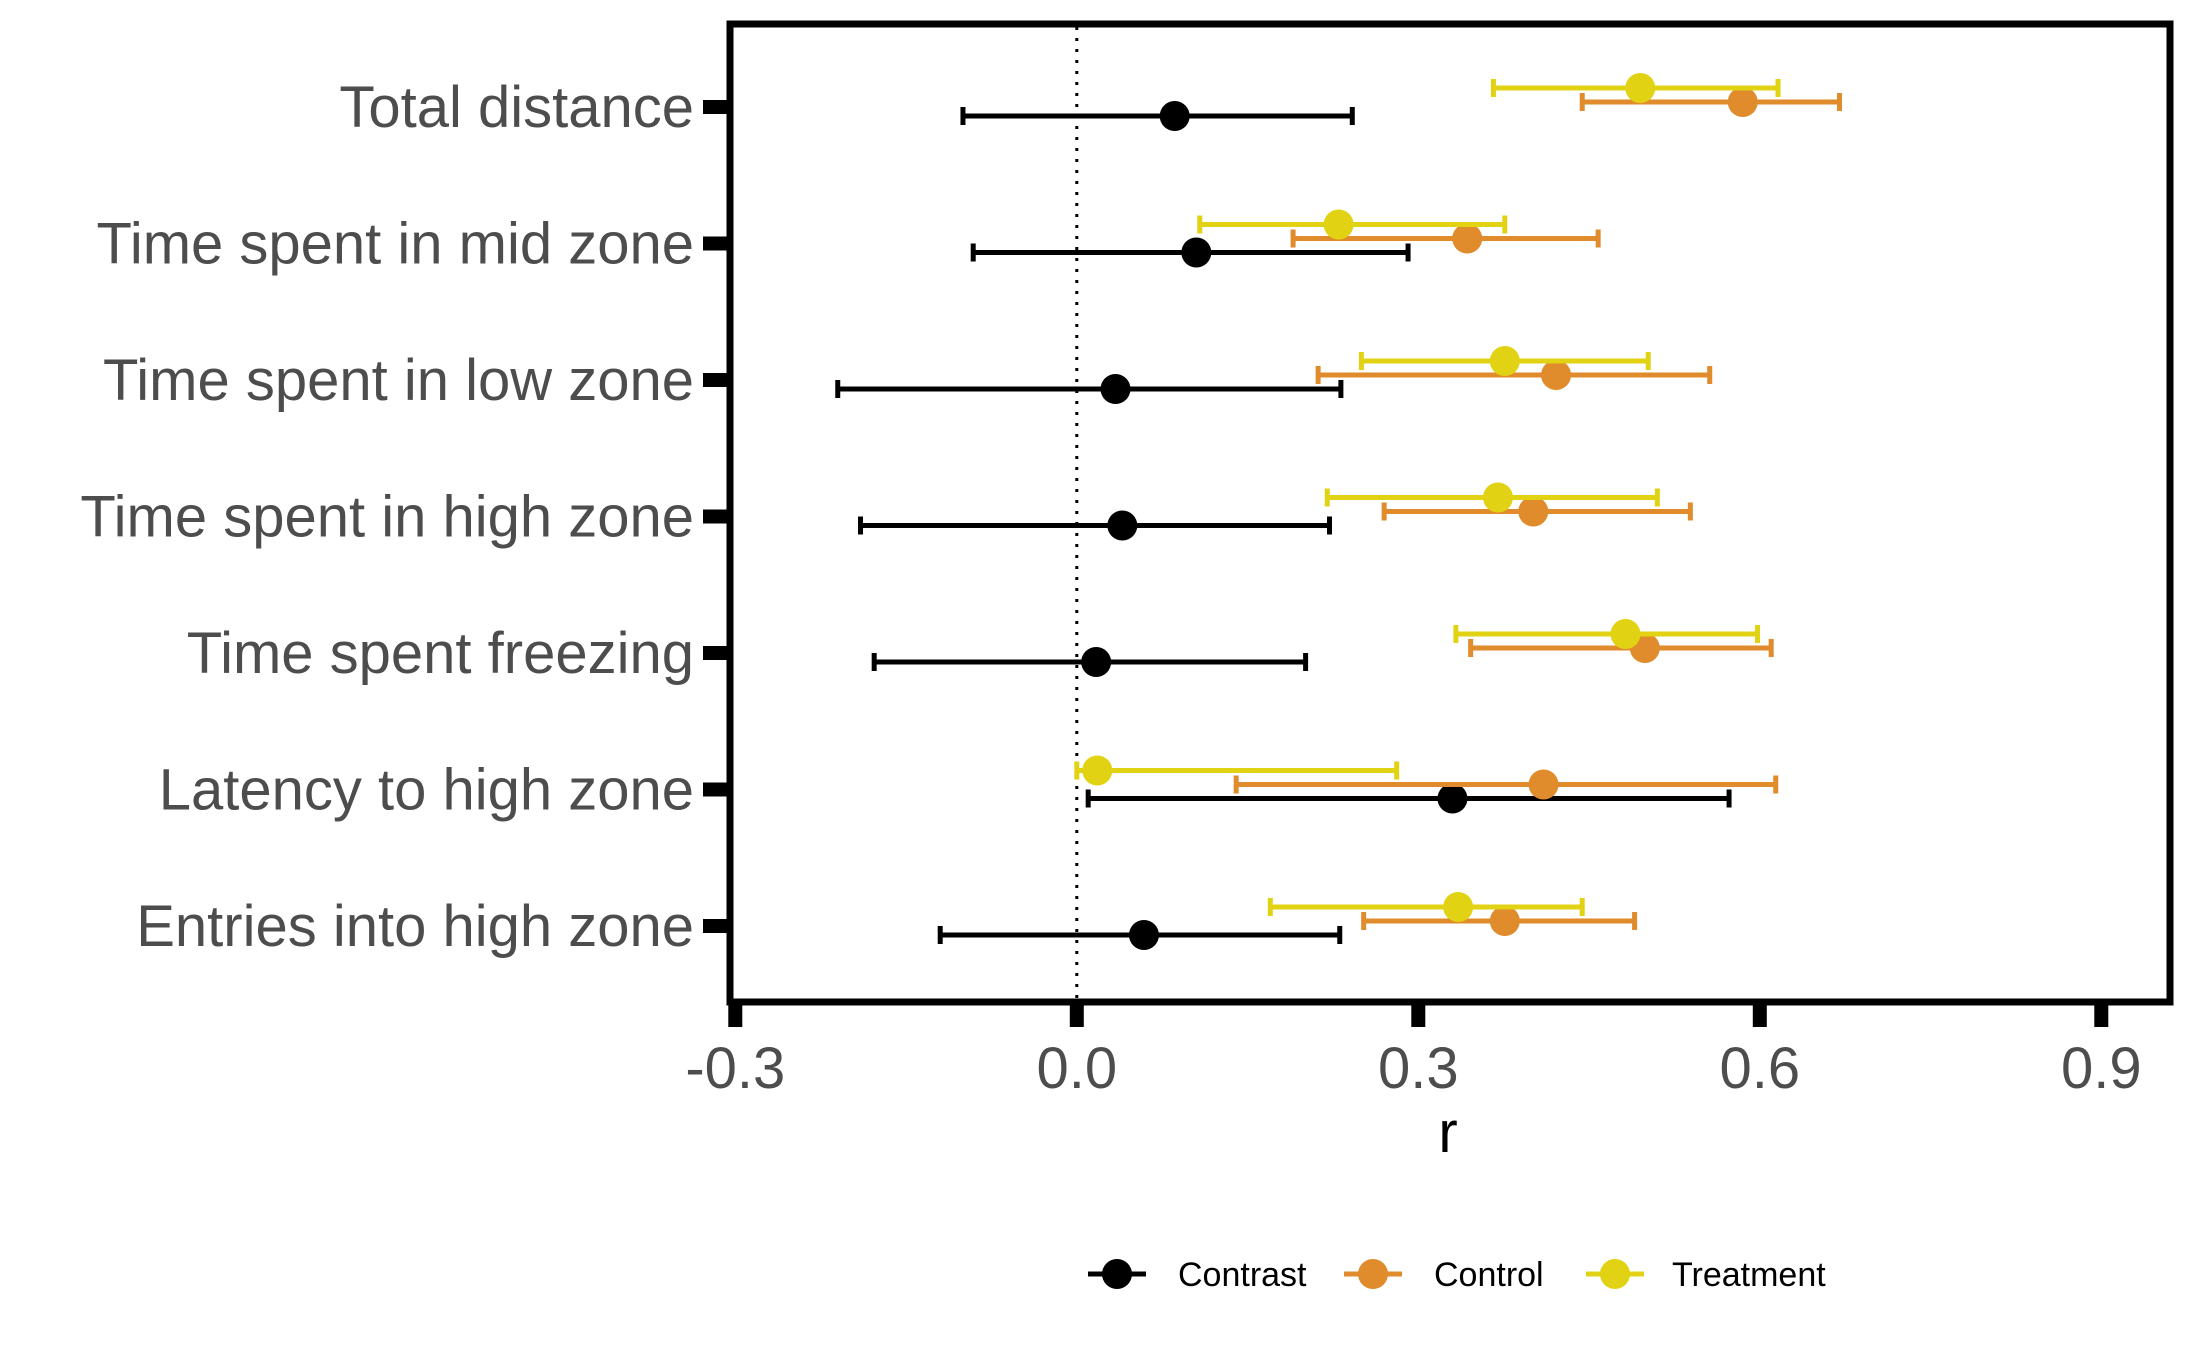  I want to click on legend: Contrast Control Treatment, so click(1457, 1275).